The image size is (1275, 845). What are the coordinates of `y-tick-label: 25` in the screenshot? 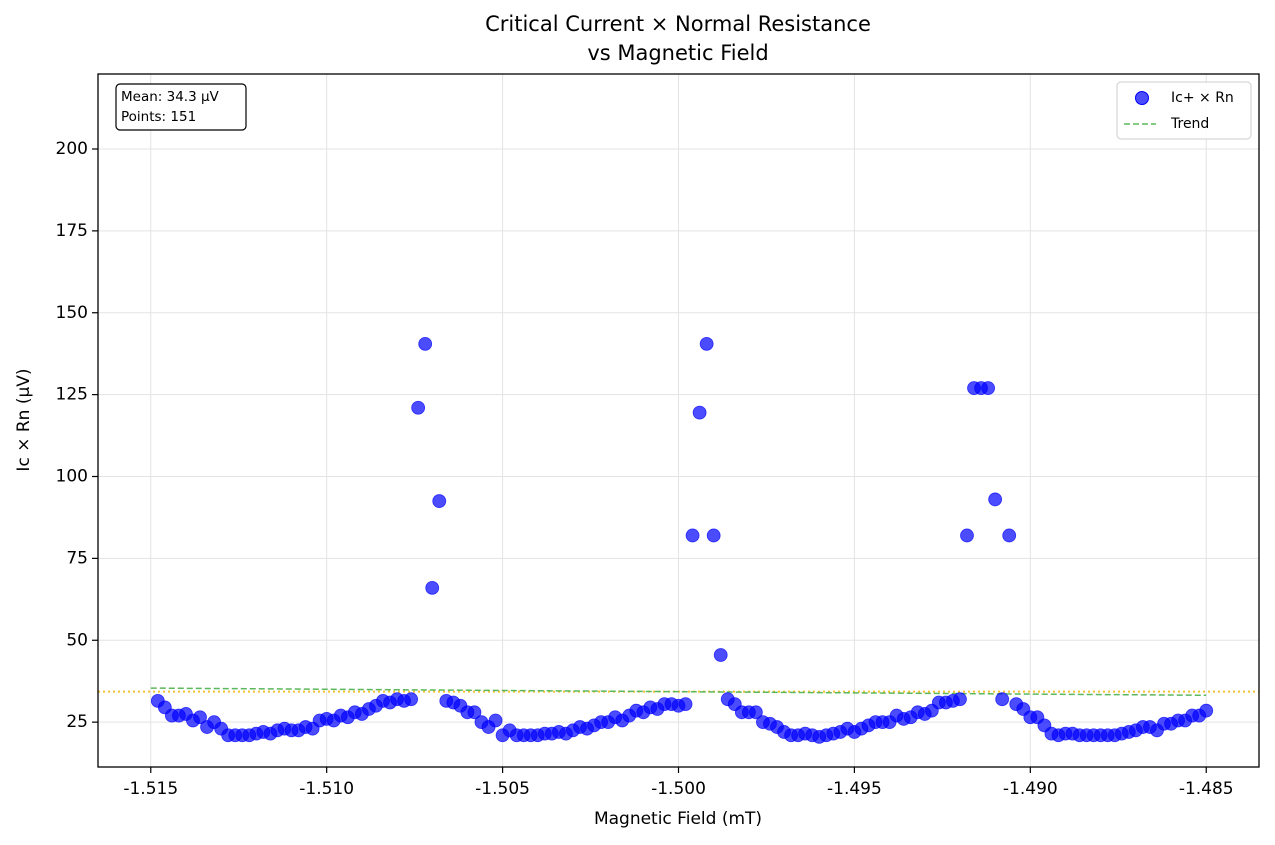 It's located at (77, 722).